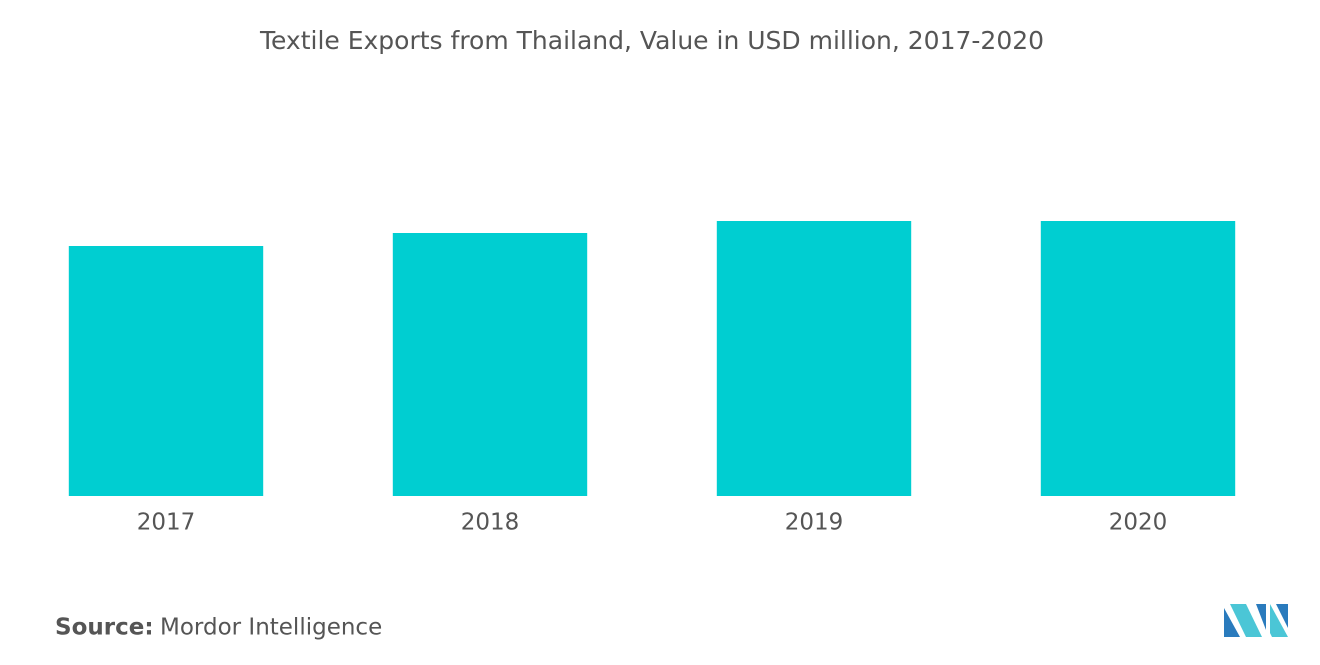 The image size is (1320, 665). Describe the element at coordinates (271, 628) in the screenshot. I see `source-text: Mordor Intelligence` at that location.